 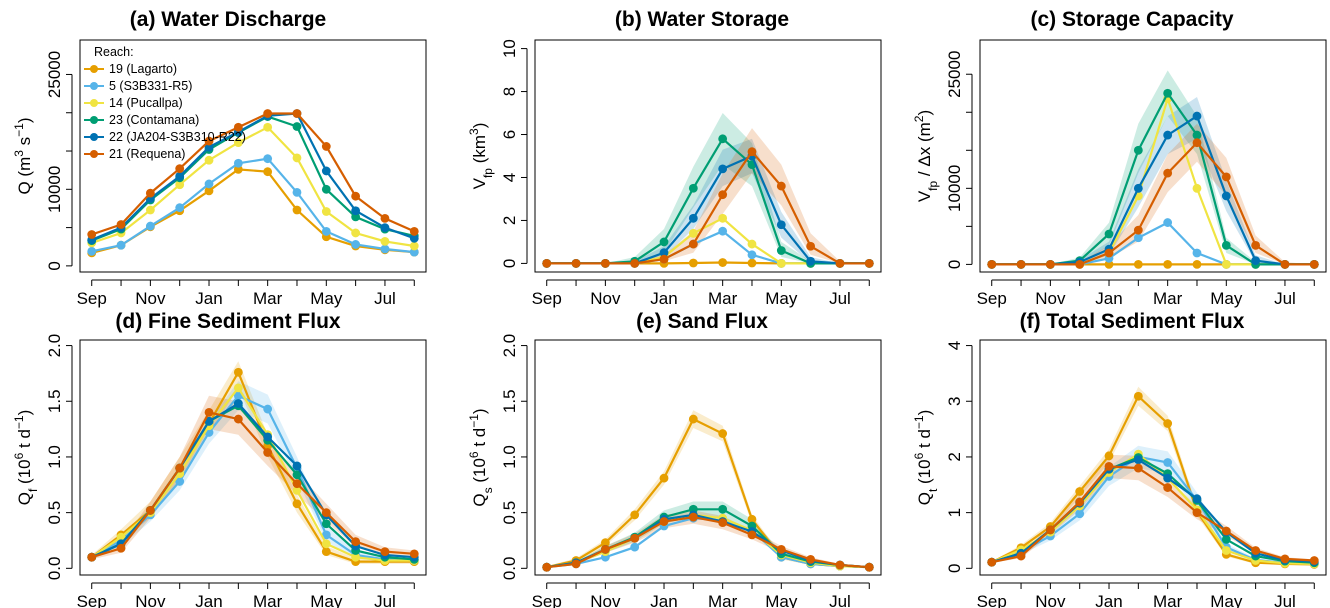 I want to click on panel-title: (f) Total Sediment Flux, so click(x=1132, y=321).